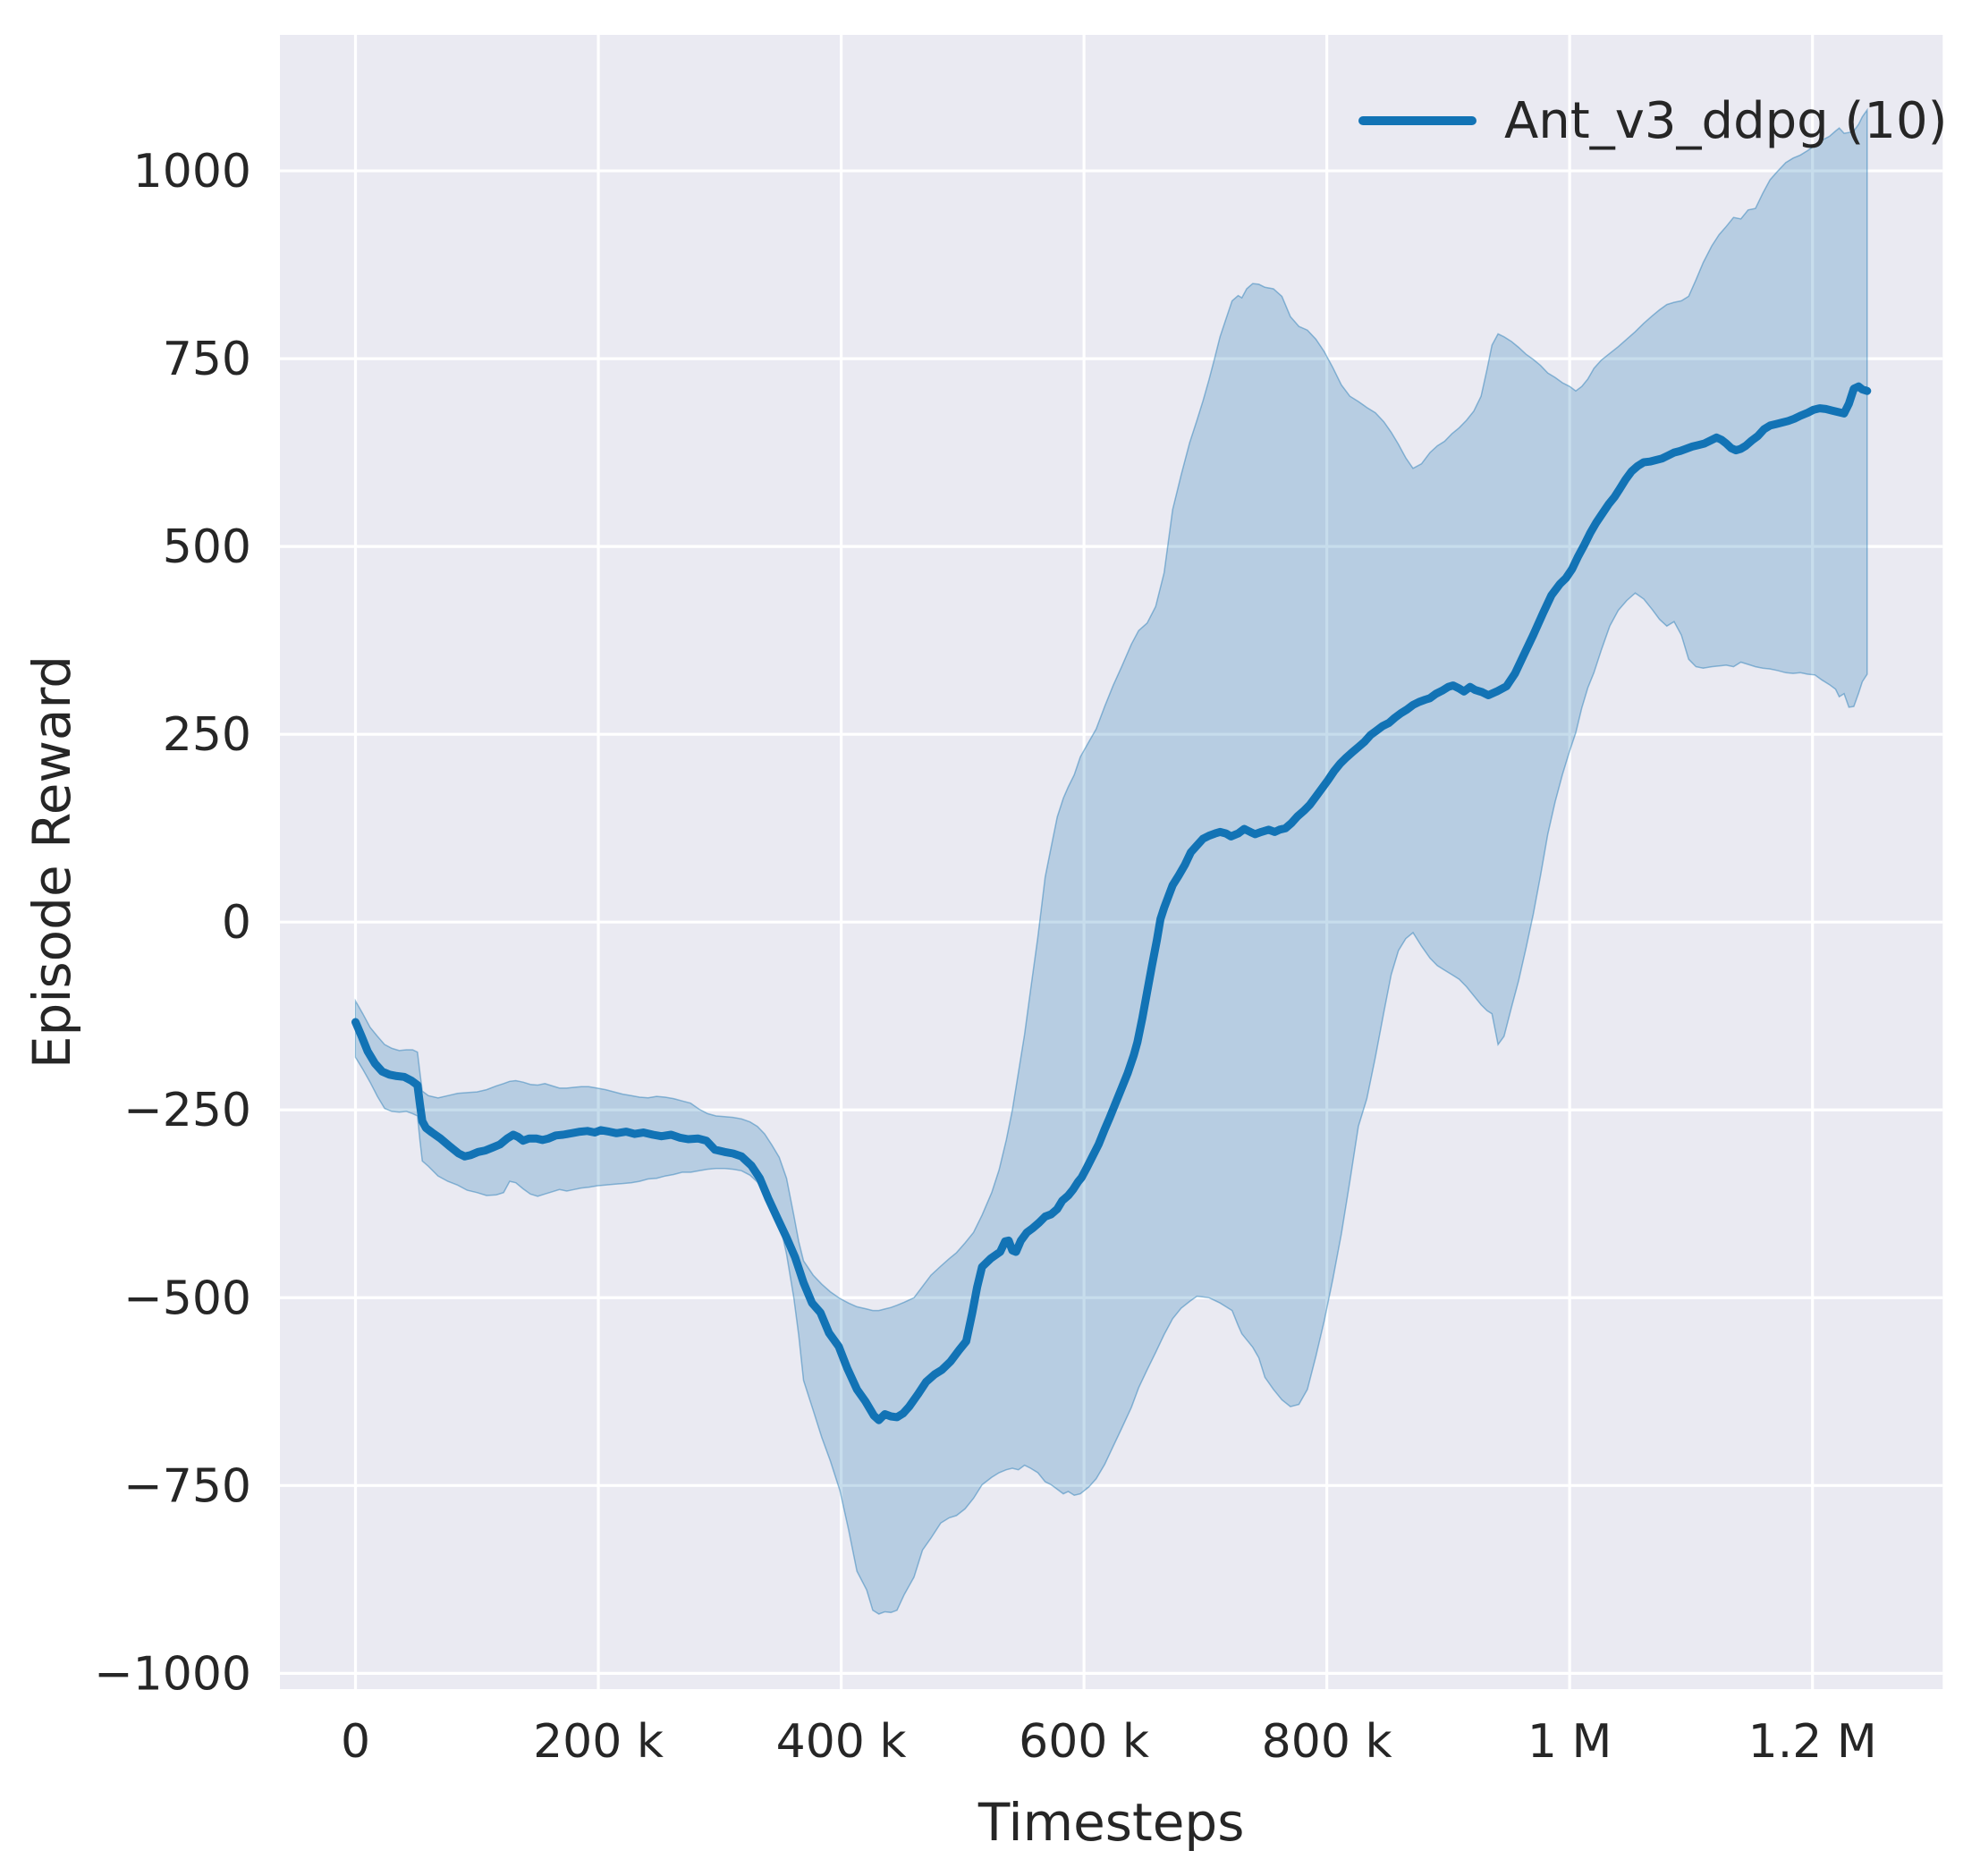 This screenshot has width=1980, height=1876. Describe the element at coordinates (1812, 1742) in the screenshot. I see `x-tick-label: 1.2 M` at that location.